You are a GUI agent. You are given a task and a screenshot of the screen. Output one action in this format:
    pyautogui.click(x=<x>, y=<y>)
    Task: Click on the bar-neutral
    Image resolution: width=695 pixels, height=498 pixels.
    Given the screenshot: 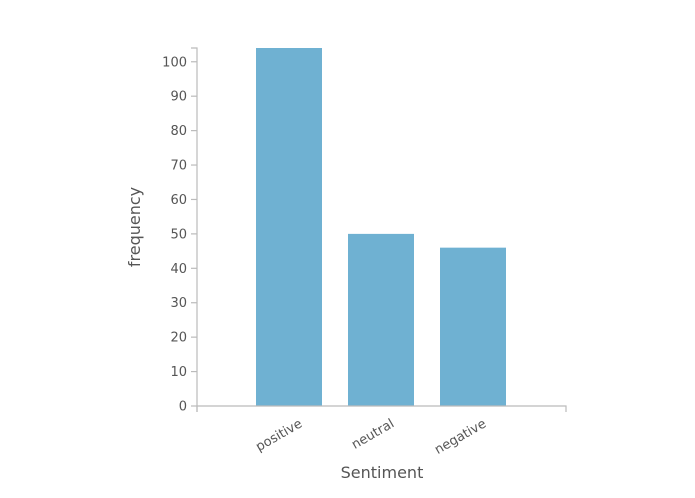 What is the action you would take?
    pyautogui.click(x=381, y=319)
    